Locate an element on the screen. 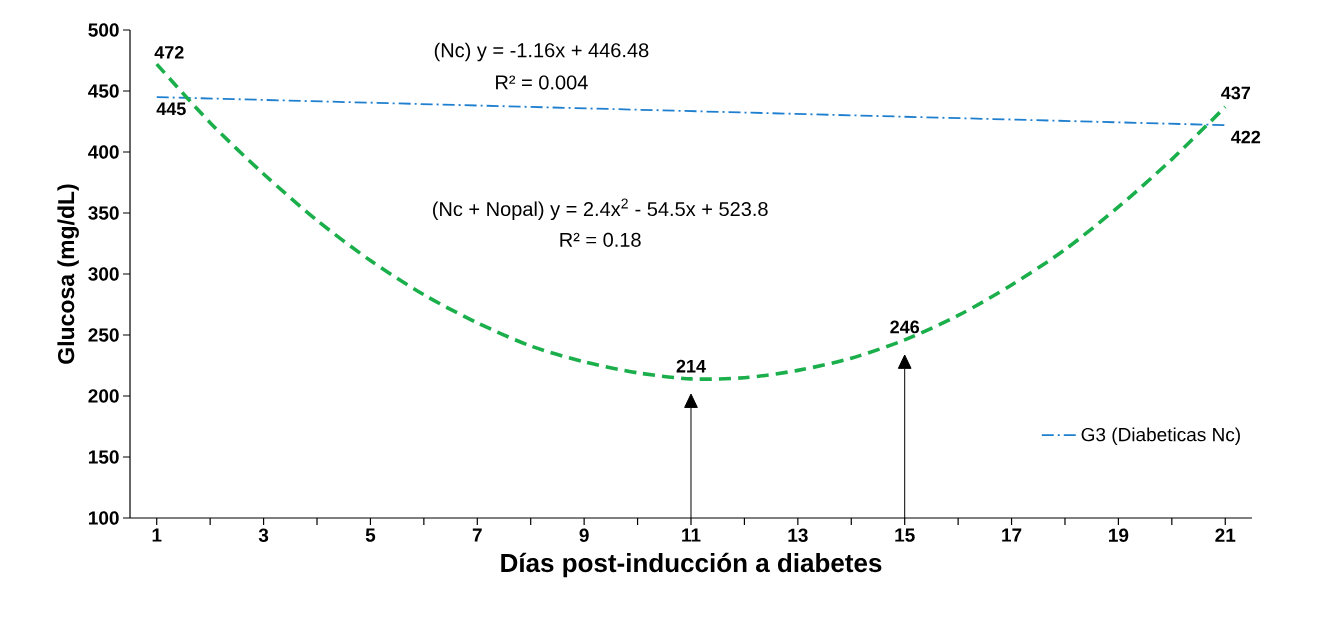 Image resolution: width=1317 pixels, height=642 pixels. y-tick-label: 450 is located at coordinates (103, 91).